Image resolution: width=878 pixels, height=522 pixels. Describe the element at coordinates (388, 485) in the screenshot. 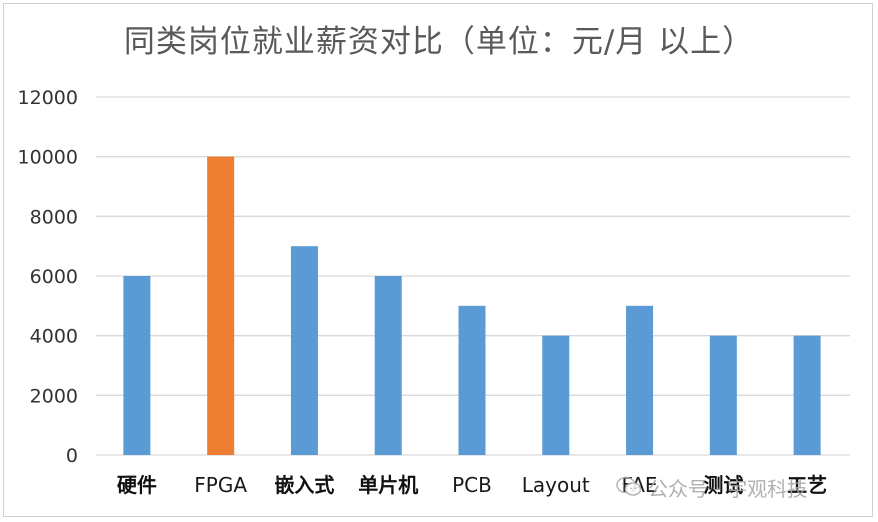

I see `x-tick-label: 单片机` at that location.